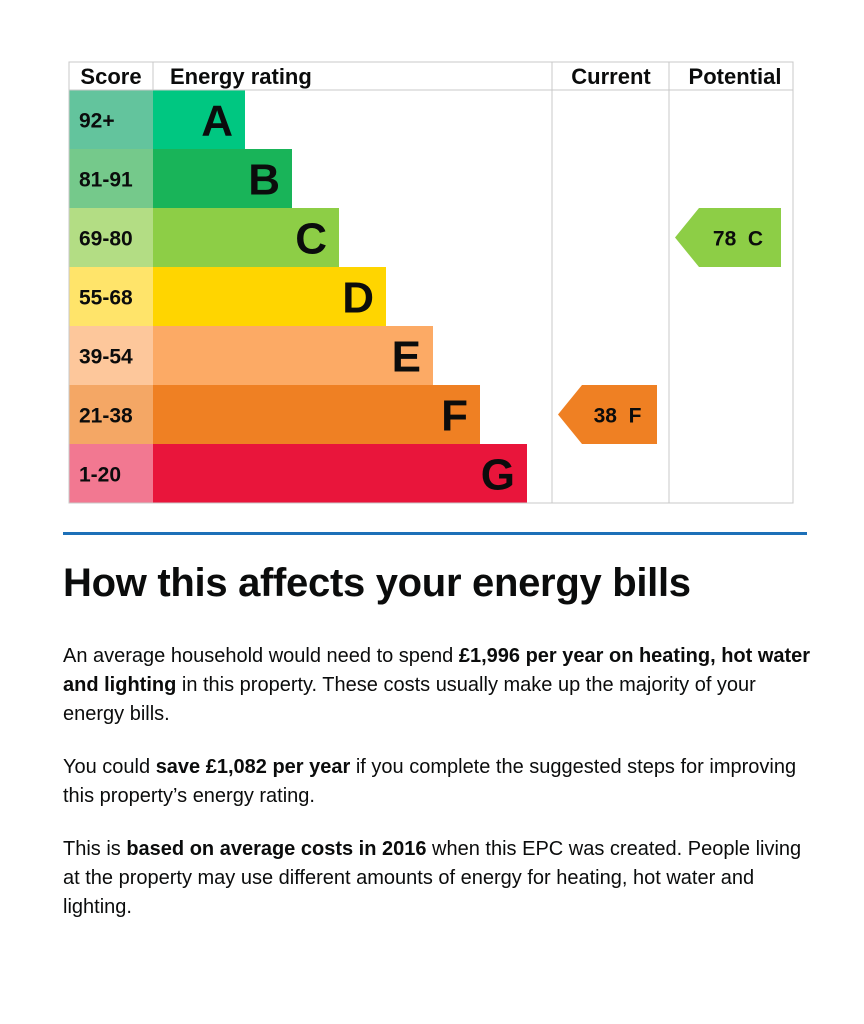 The height and width of the screenshot is (1024, 864). Describe the element at coordinates (253, 767) in the screenshot. I see `save-amount: save £1,082 per year` at that location.